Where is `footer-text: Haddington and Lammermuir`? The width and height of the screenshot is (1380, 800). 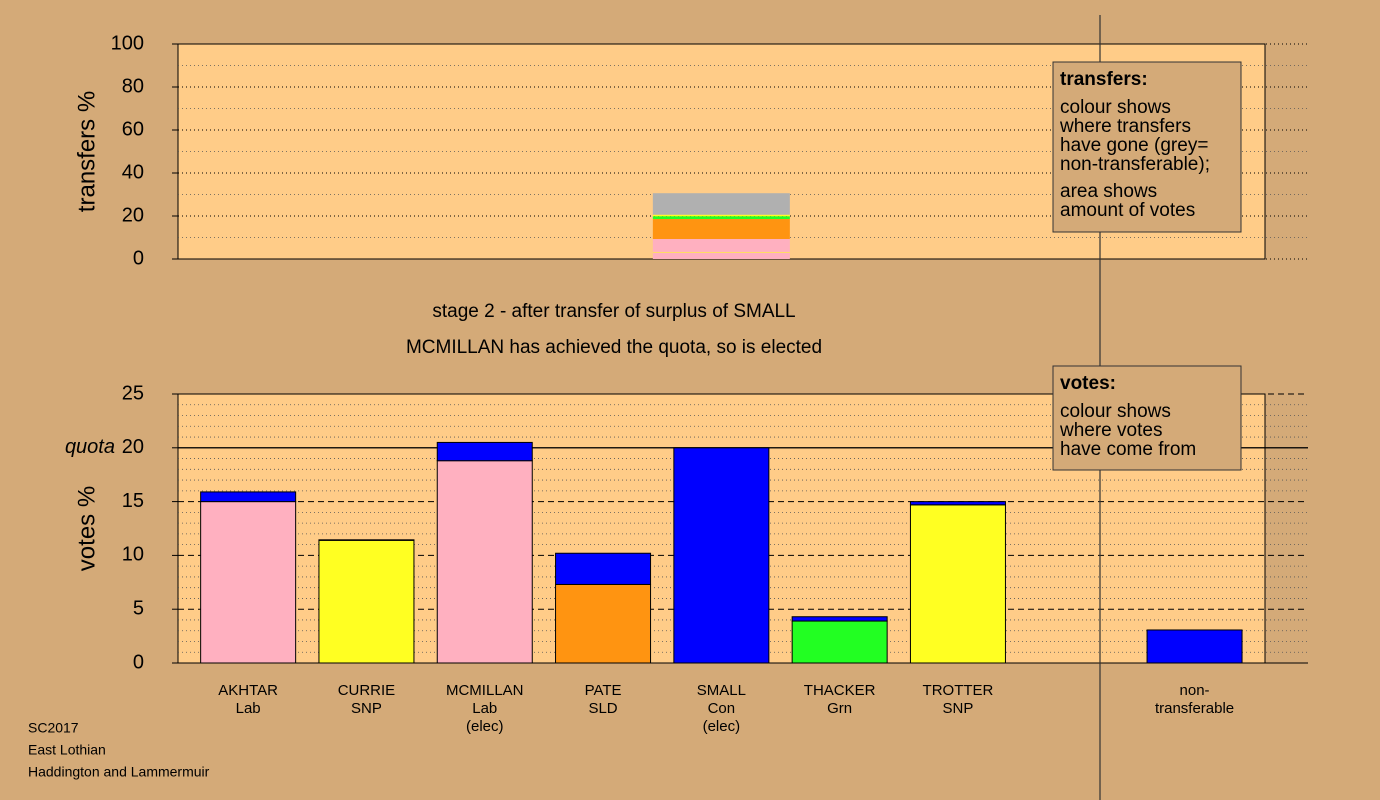
footer-text: Haddington and Lammermuir is located at coordinates (119, 772).